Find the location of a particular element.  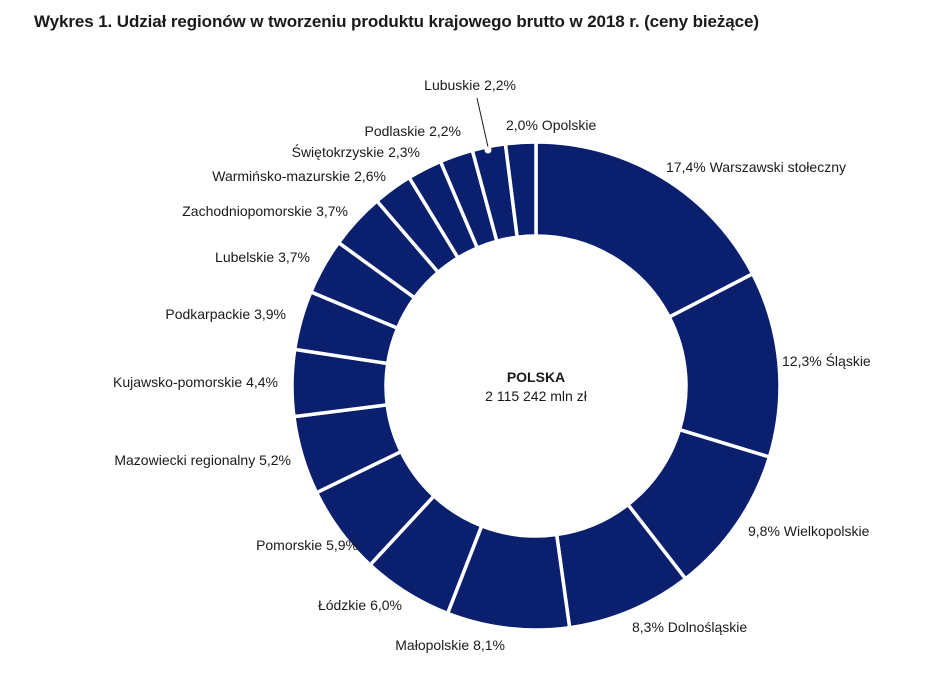

slice-label: Podlaskie 2,2% is located at coordinates (412, 131).